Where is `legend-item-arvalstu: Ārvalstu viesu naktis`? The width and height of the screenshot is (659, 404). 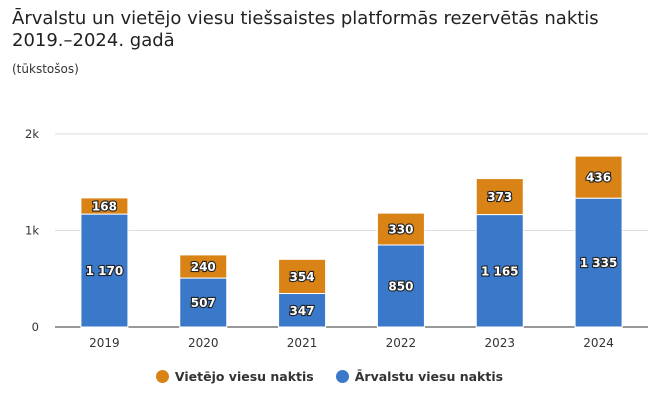 legend-item-arvalstu: Ārvalstu viesu naktis is located at coordinates (419, 376).